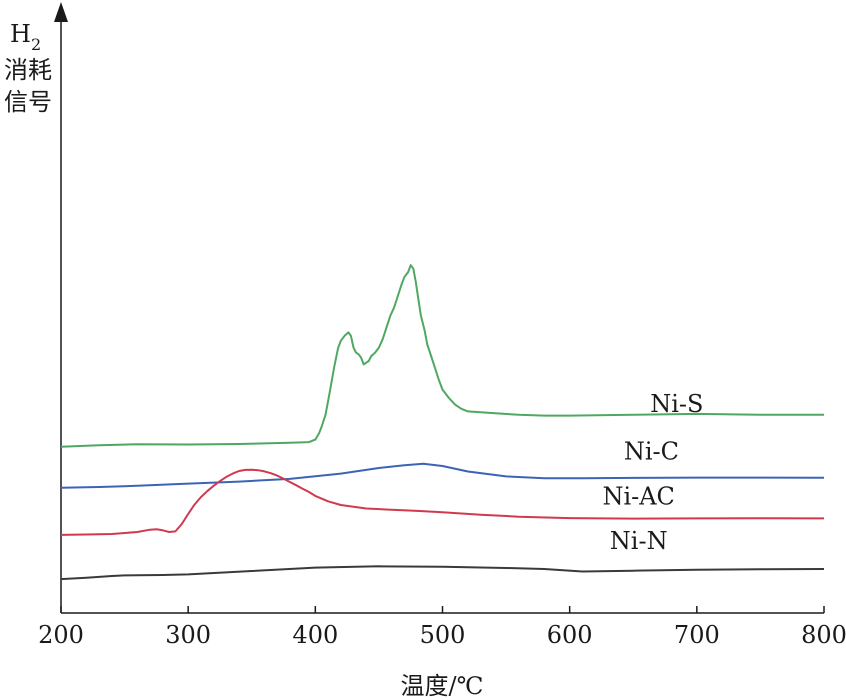  I want to click on y-label-line-1: 消耗, so click(28, 70).